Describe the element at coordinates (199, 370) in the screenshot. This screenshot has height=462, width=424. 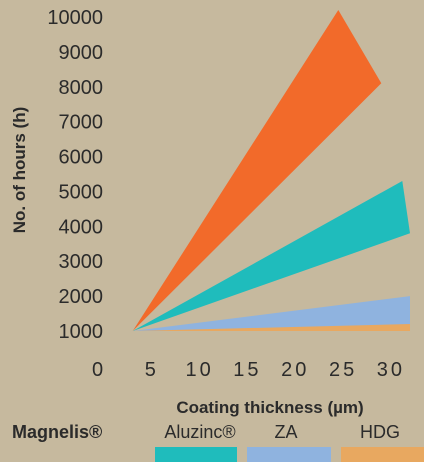
I see `x-tick-label-10: 10` at that location.